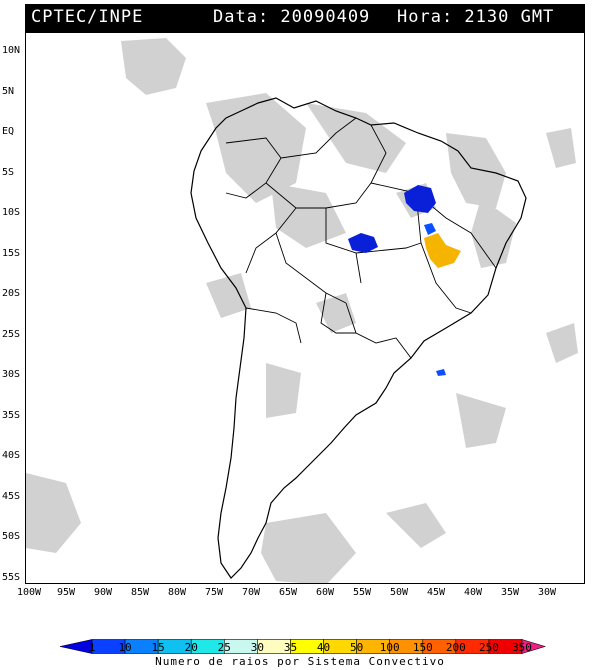 Image resolution: width=600 pixels, height=670 pixels. Describe the element at coordinates (191, 647) in the screenshot. I see `colorbar-tick-label: 20` at that location.